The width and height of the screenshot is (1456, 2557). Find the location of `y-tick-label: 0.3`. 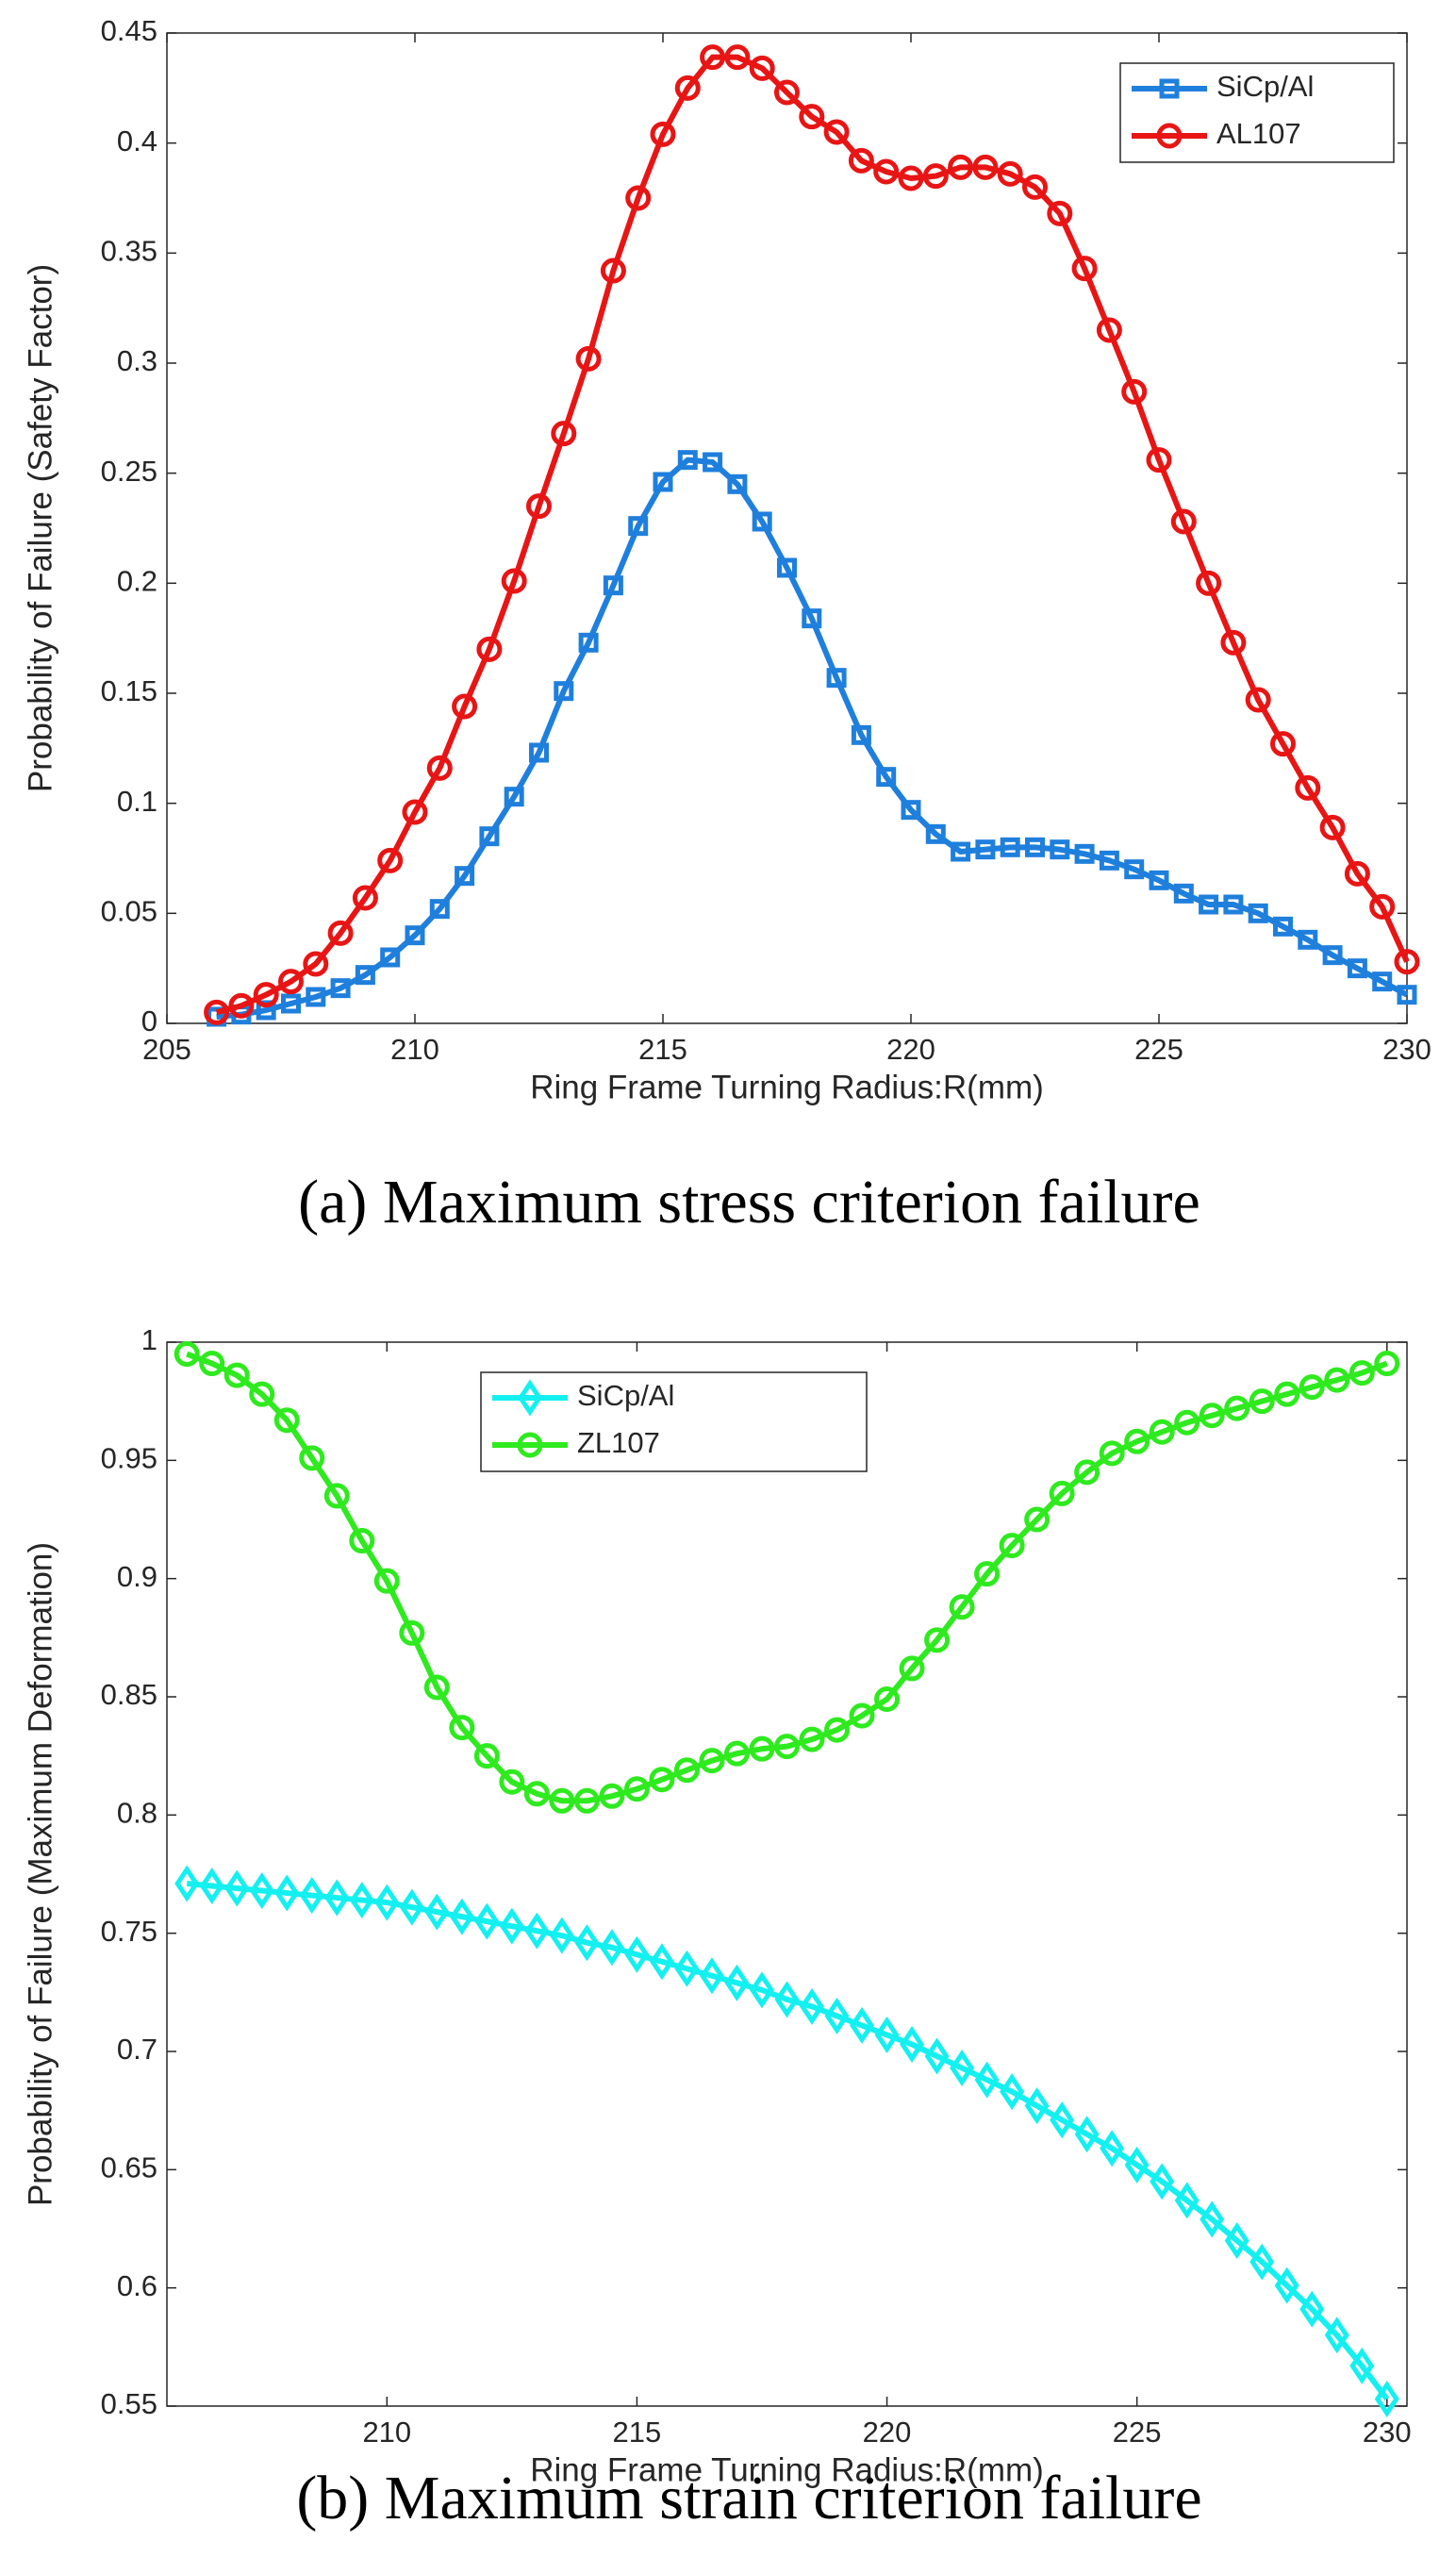

y-tick-label: 0.3 is located at coordinates (137, 360).